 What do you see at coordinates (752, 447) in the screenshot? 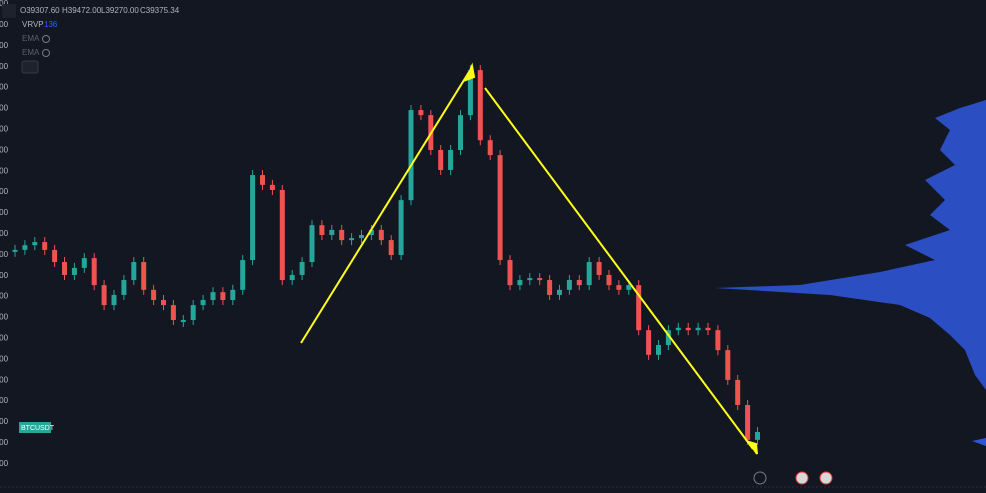
I see `arrow-head` at bounding box center [752, 447].